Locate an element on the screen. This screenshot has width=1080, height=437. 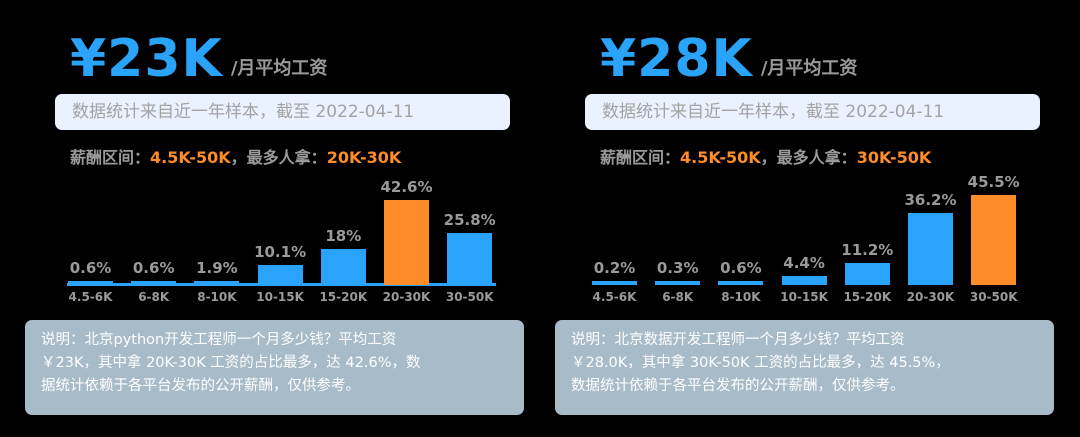
bar-value-label: 45.5% is located at coordinates (993, 181).